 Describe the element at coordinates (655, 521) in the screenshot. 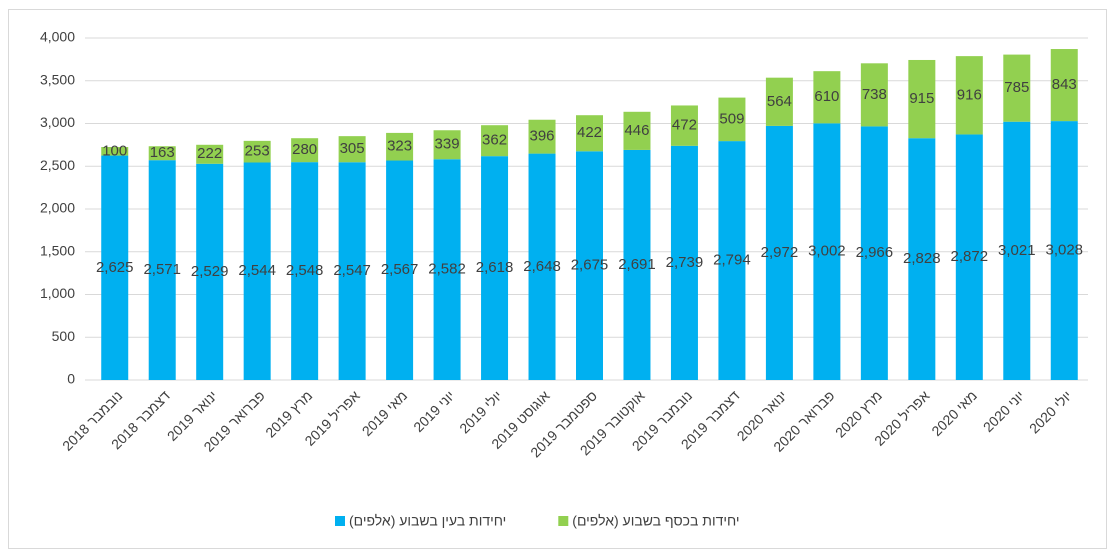

I see `legend-label: יחידות בכסף בשבוע (אלפים)` at that location.